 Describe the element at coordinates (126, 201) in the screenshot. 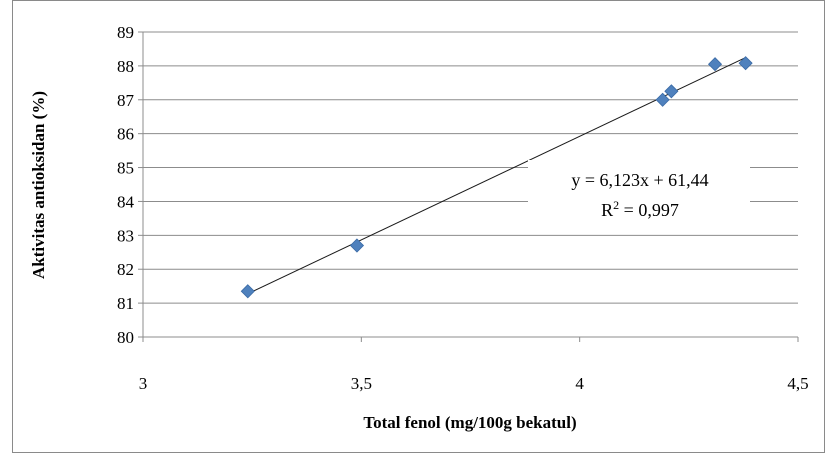

I see `y-tick-label: 84` at that location.